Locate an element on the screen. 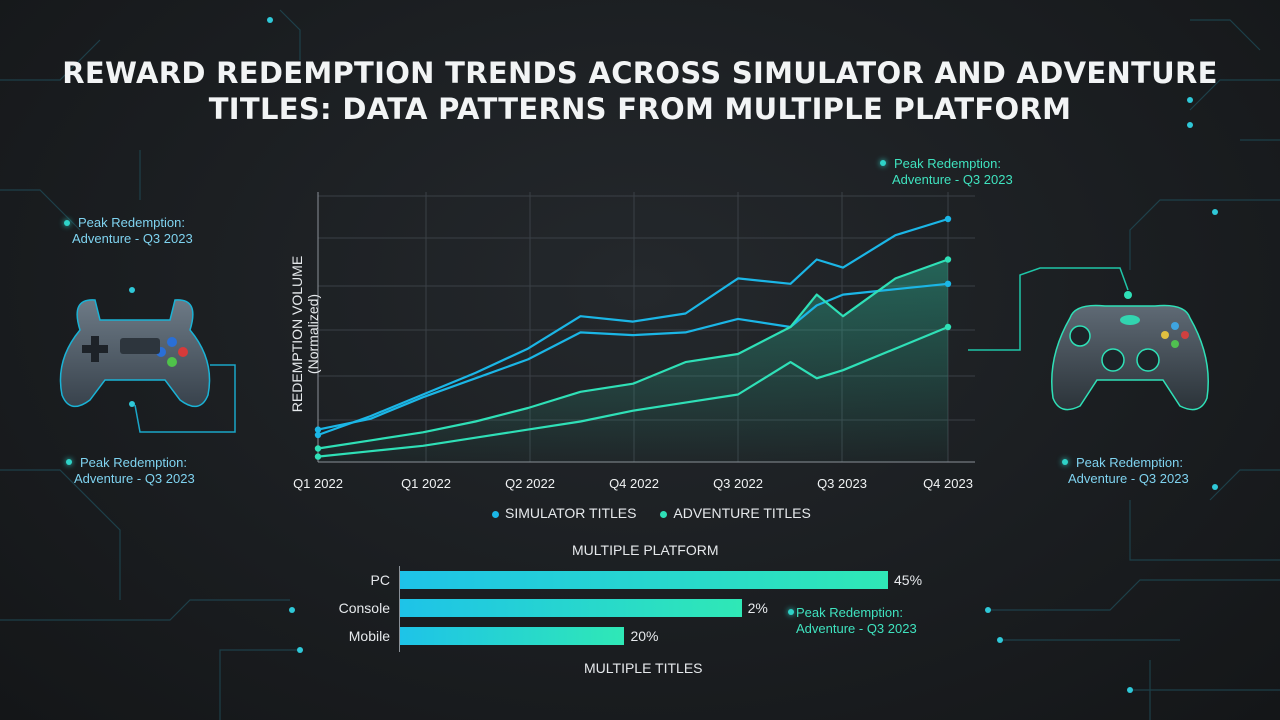 This screenshot has width=1280, height=720. callout-top-right: Peak Redemption: Adventure - Q3 2023 is located at coordinates (946, 172).